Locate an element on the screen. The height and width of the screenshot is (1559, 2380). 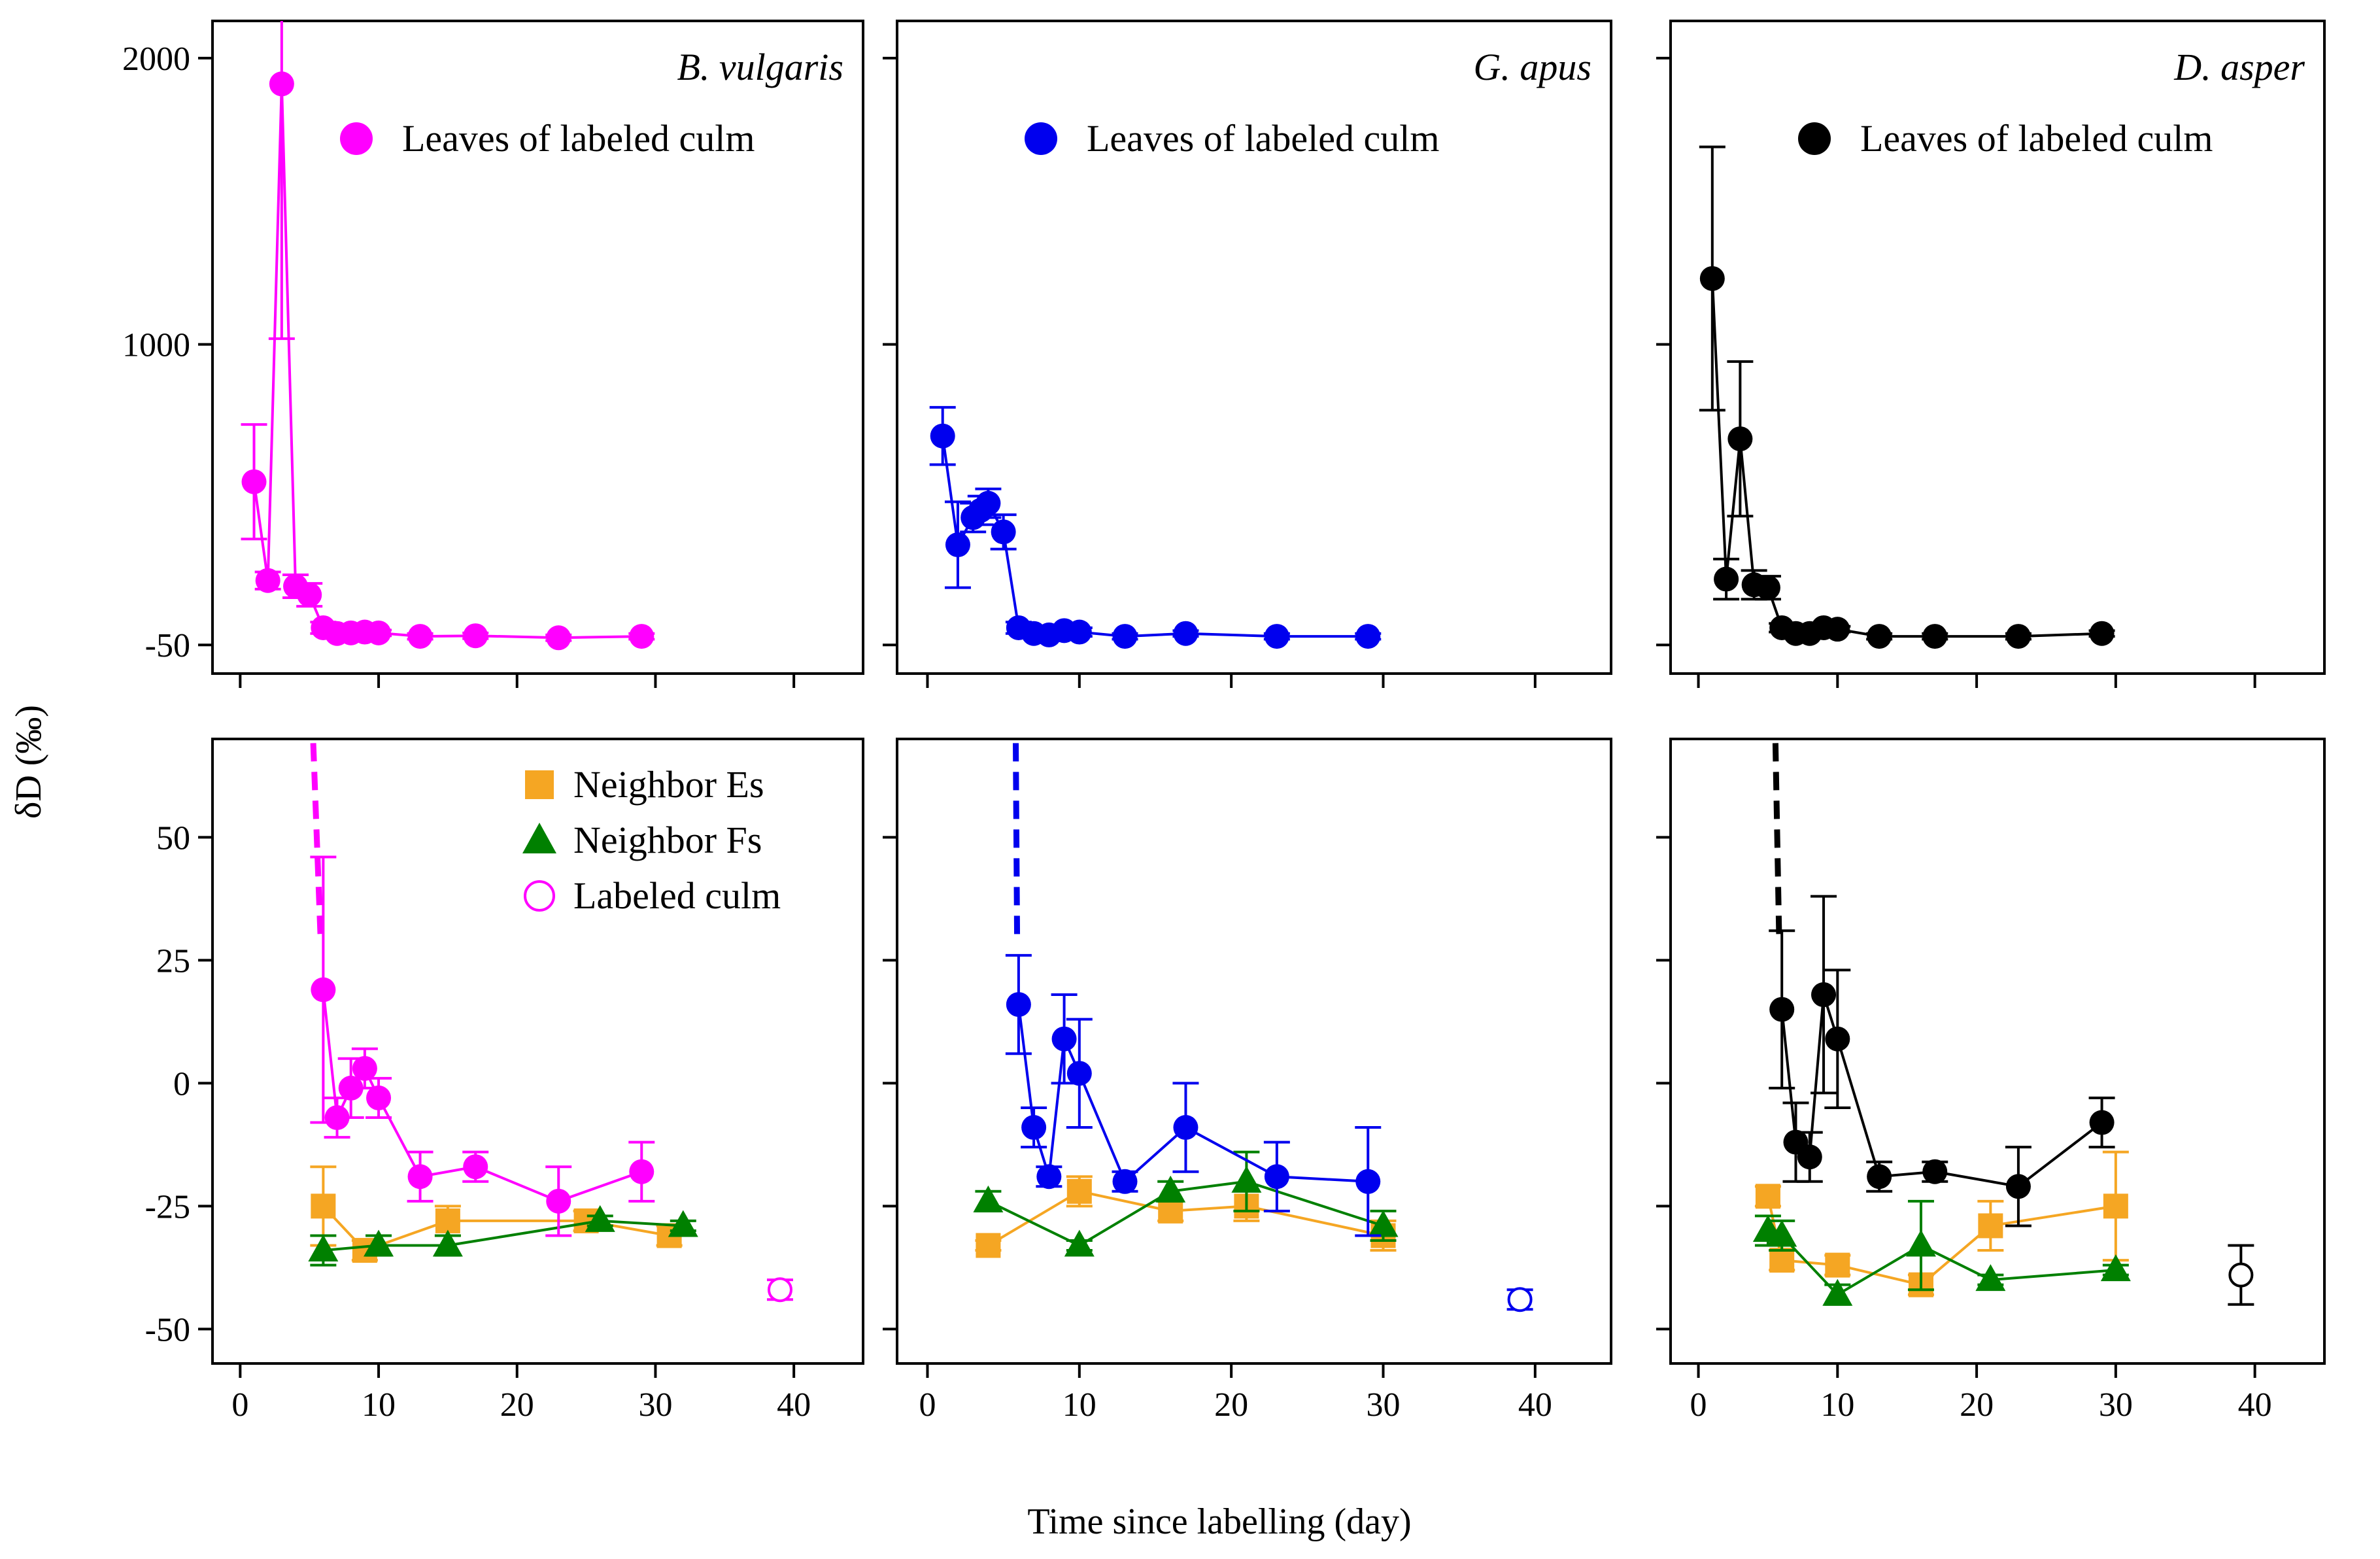
x-tick-label: 10 is located at coordinates (1079, 1405).